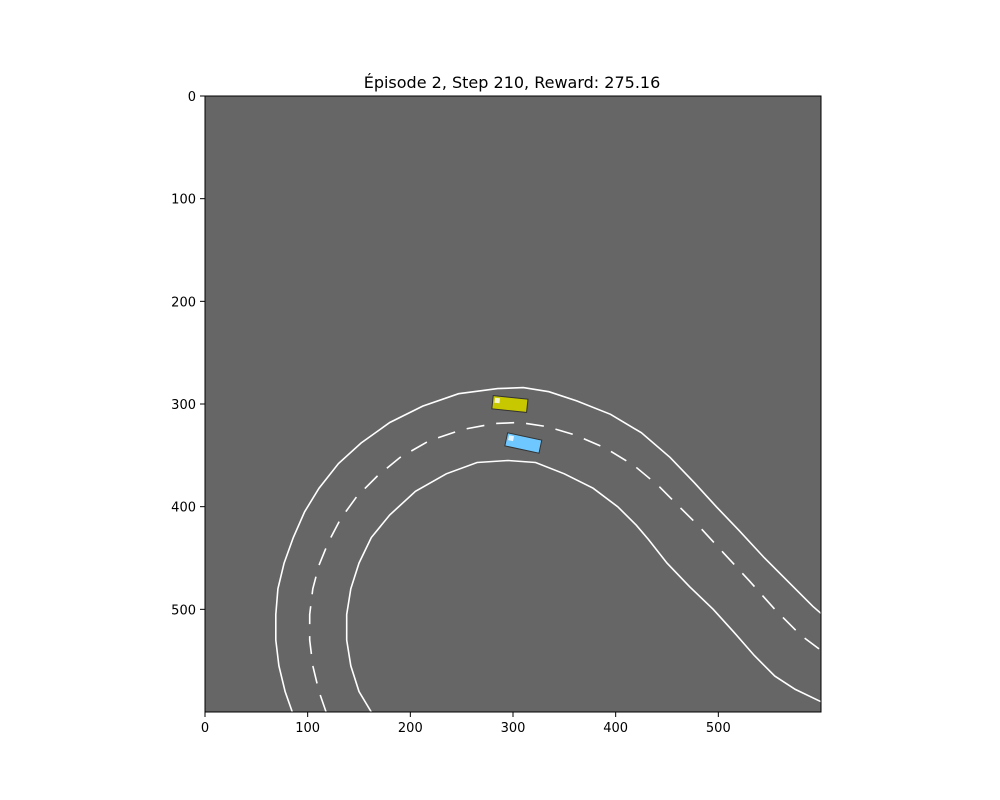 The width and height of the screenshot is (1000, 800). Describe the element at coordinates (718, 728) in the screenshot. I see `x-tick-label: 500` at that location.